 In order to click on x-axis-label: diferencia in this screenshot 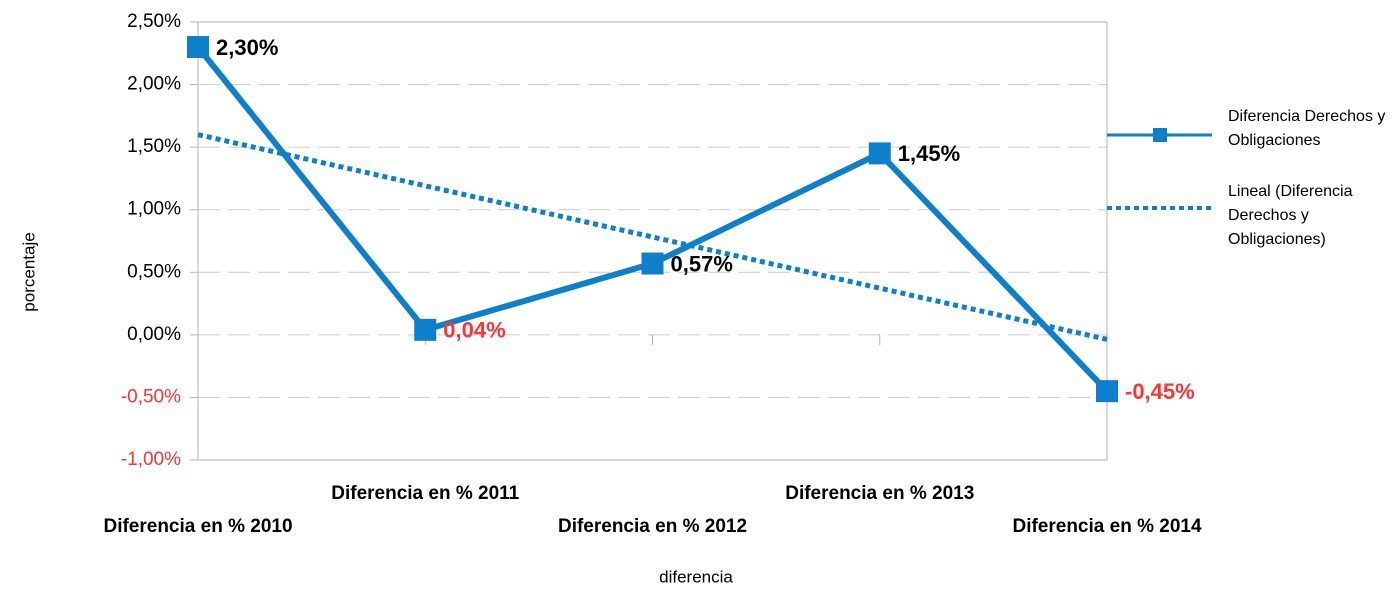, I will do `click(696, 576)`.